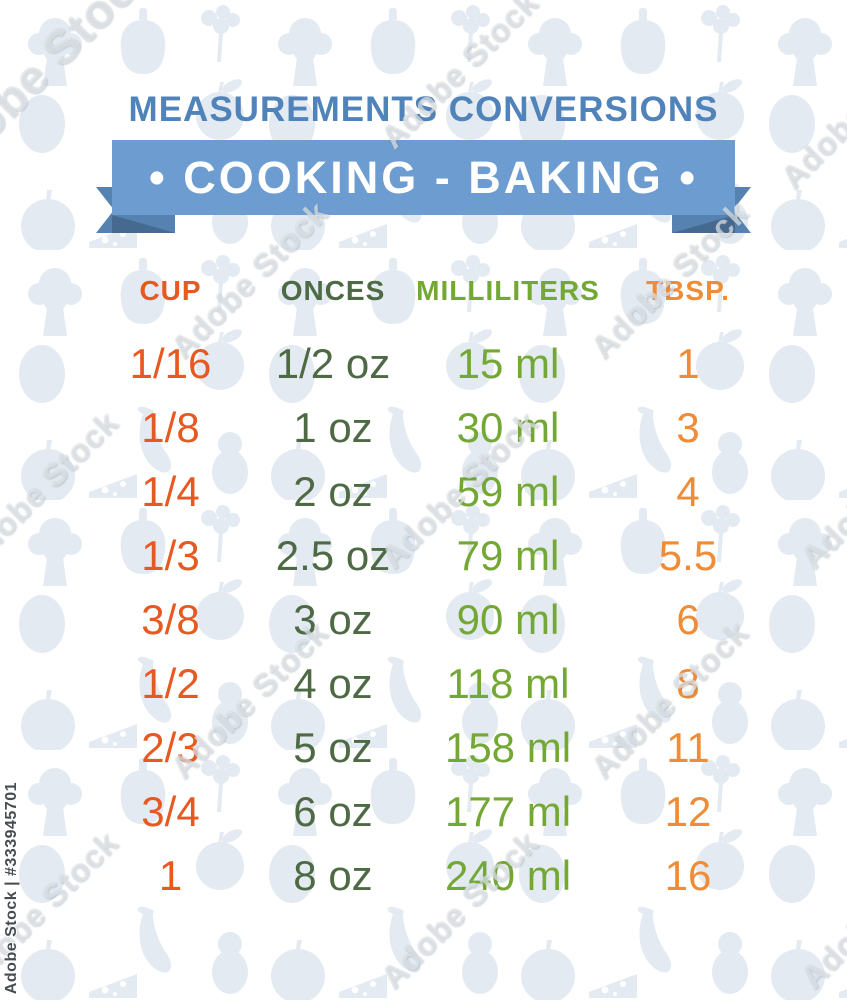 The height and width of the screenshot is (1000, 847). What do you see at coordinates (508, 747) in the screenshot?
I see `cell-milliliters: 158 ml` at bounding box center [508, 747].